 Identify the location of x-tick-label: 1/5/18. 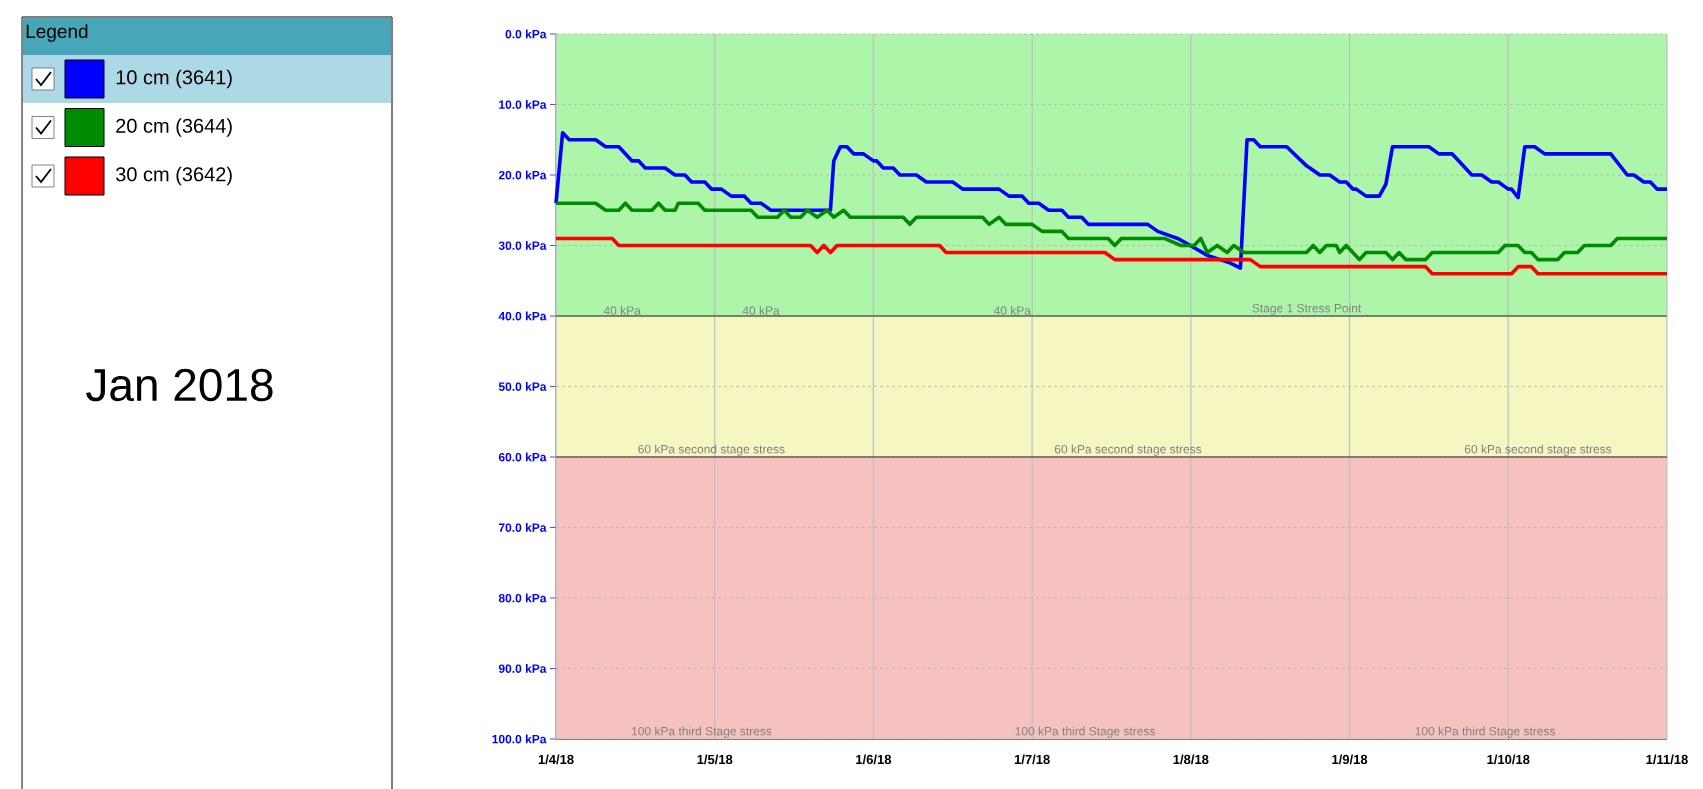
(715, 759).